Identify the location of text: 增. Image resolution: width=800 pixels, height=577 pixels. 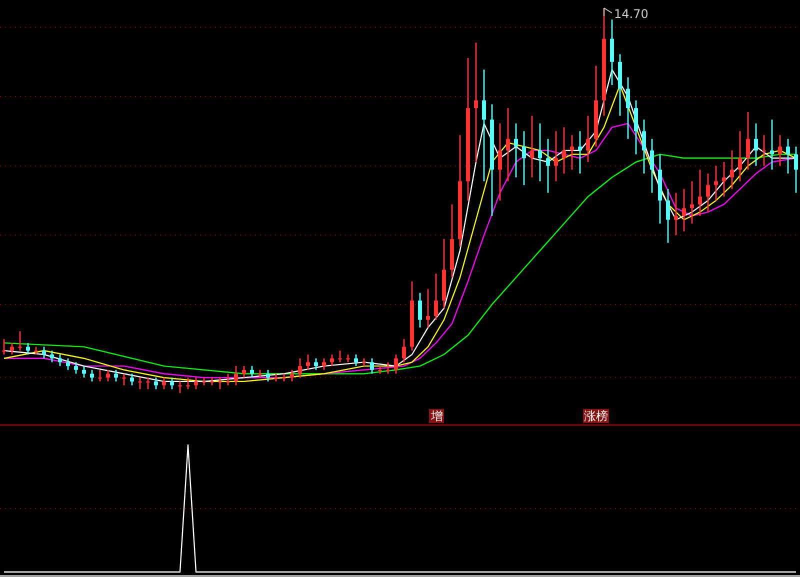
(436, 416).